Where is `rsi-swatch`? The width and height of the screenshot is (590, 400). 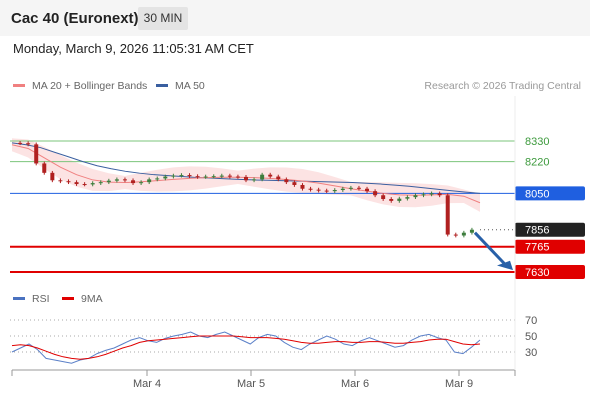
rsi-swatch is located at coordinates (19, 298).